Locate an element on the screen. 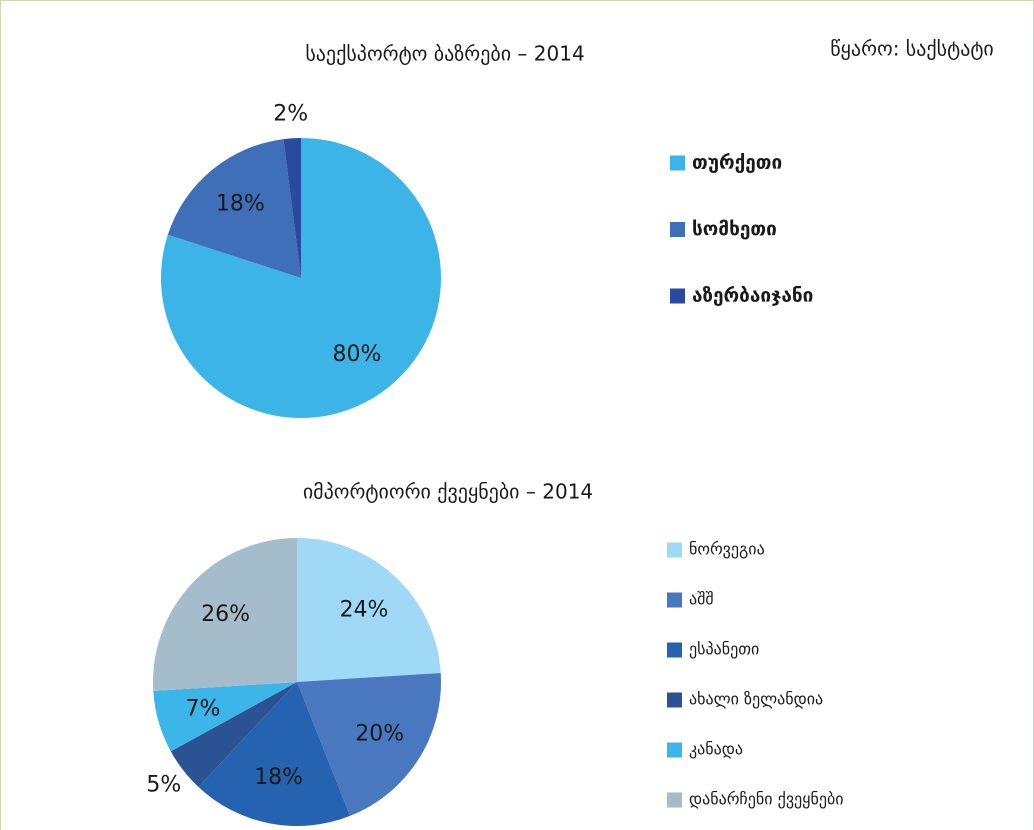  chart-title: იმპორტიორი ქვეყნები – 2014 is located at coordinates (448, 492).